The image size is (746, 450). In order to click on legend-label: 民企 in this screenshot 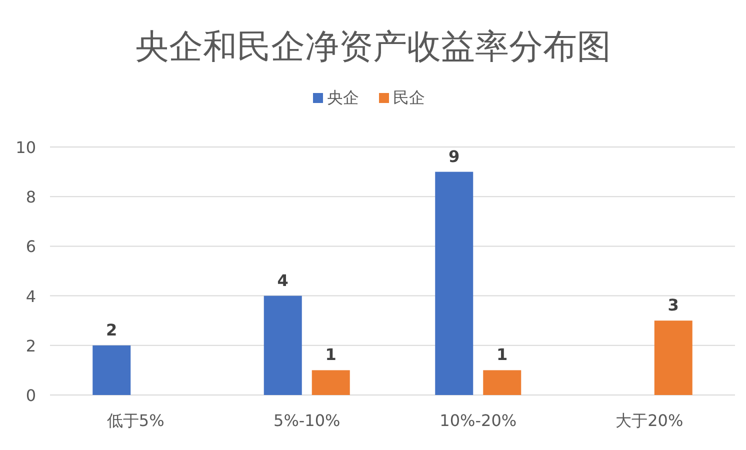, I will do `click(409, 97)`.